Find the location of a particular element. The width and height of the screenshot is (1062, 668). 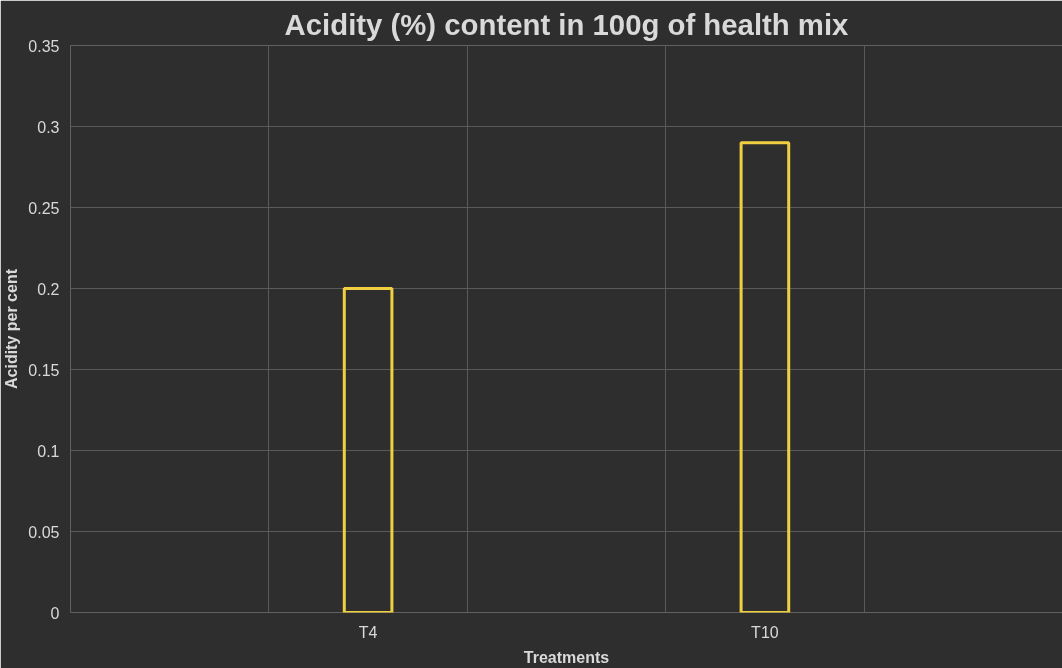

y-tick-label: 0.25 is located at coordinates (44, 208).